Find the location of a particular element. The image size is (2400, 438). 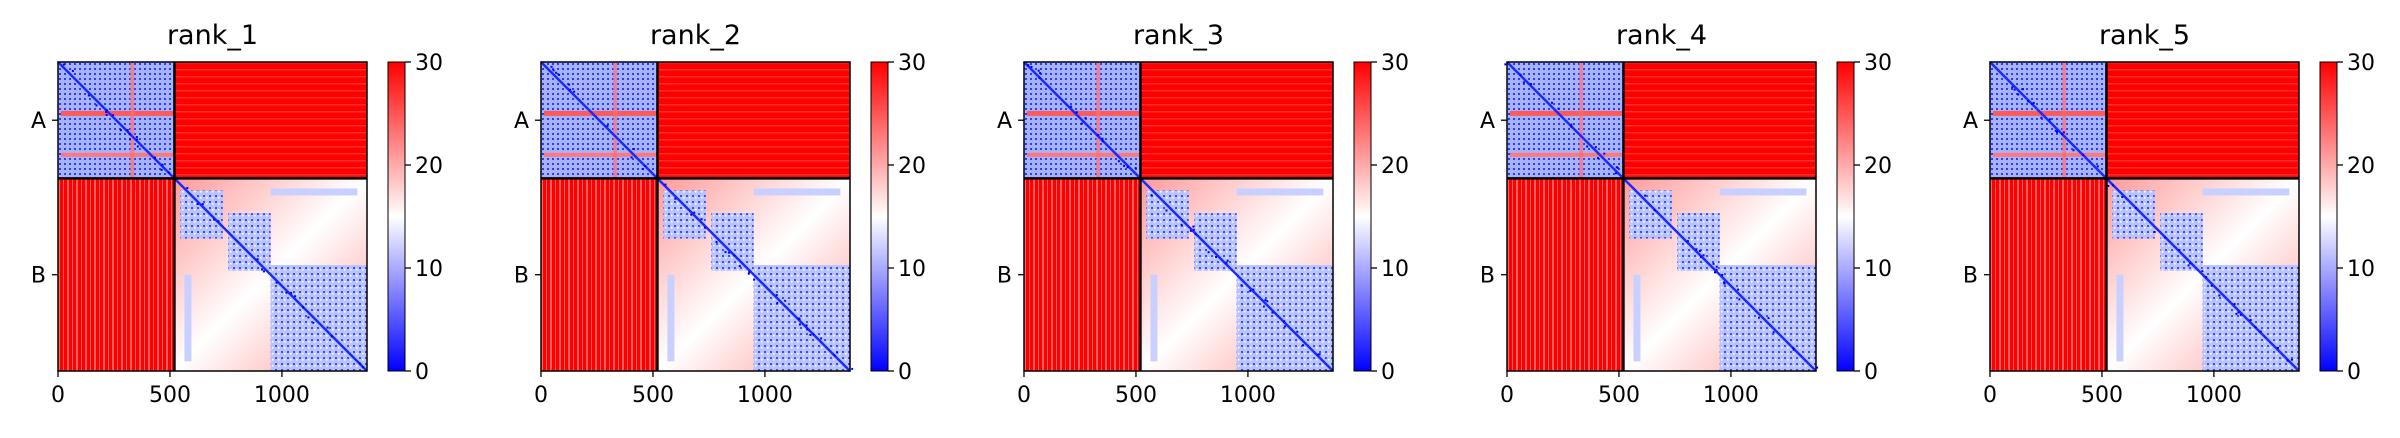

axes-frame is located at coordinates (695, 216).